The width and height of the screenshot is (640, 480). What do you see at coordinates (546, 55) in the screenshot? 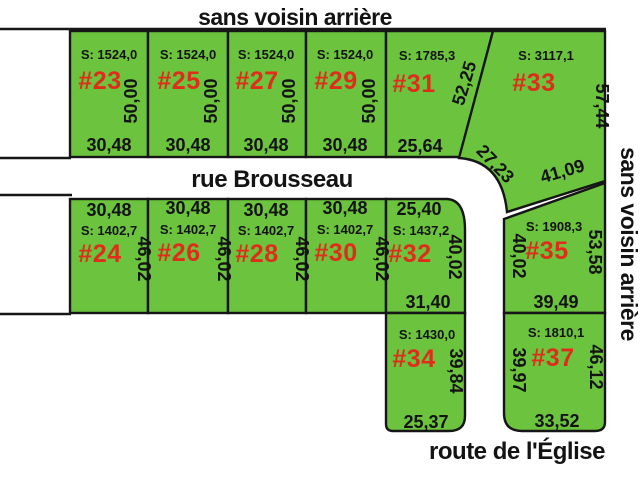
I see `lot-33-area: S: 3117,1` at bounding box center [546, 55].